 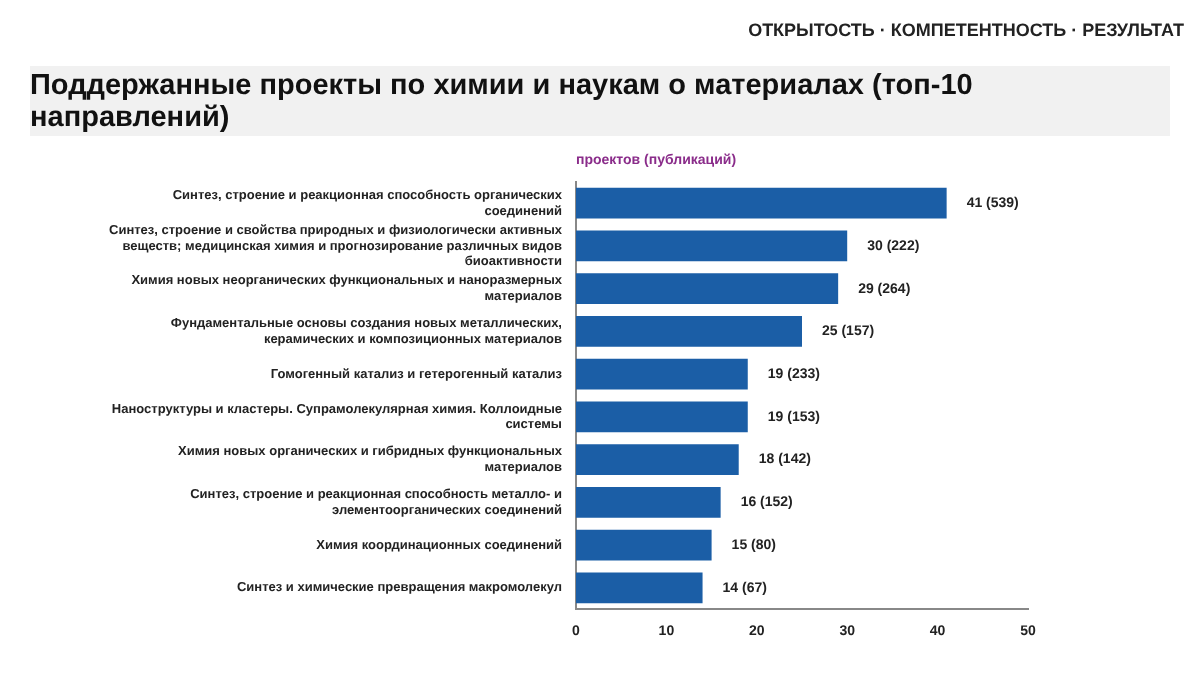 I want to click on chart-title: Поддержанные проекты по химии и наукам о материалах (топ-10 направлений), so click(x=600, y=101).